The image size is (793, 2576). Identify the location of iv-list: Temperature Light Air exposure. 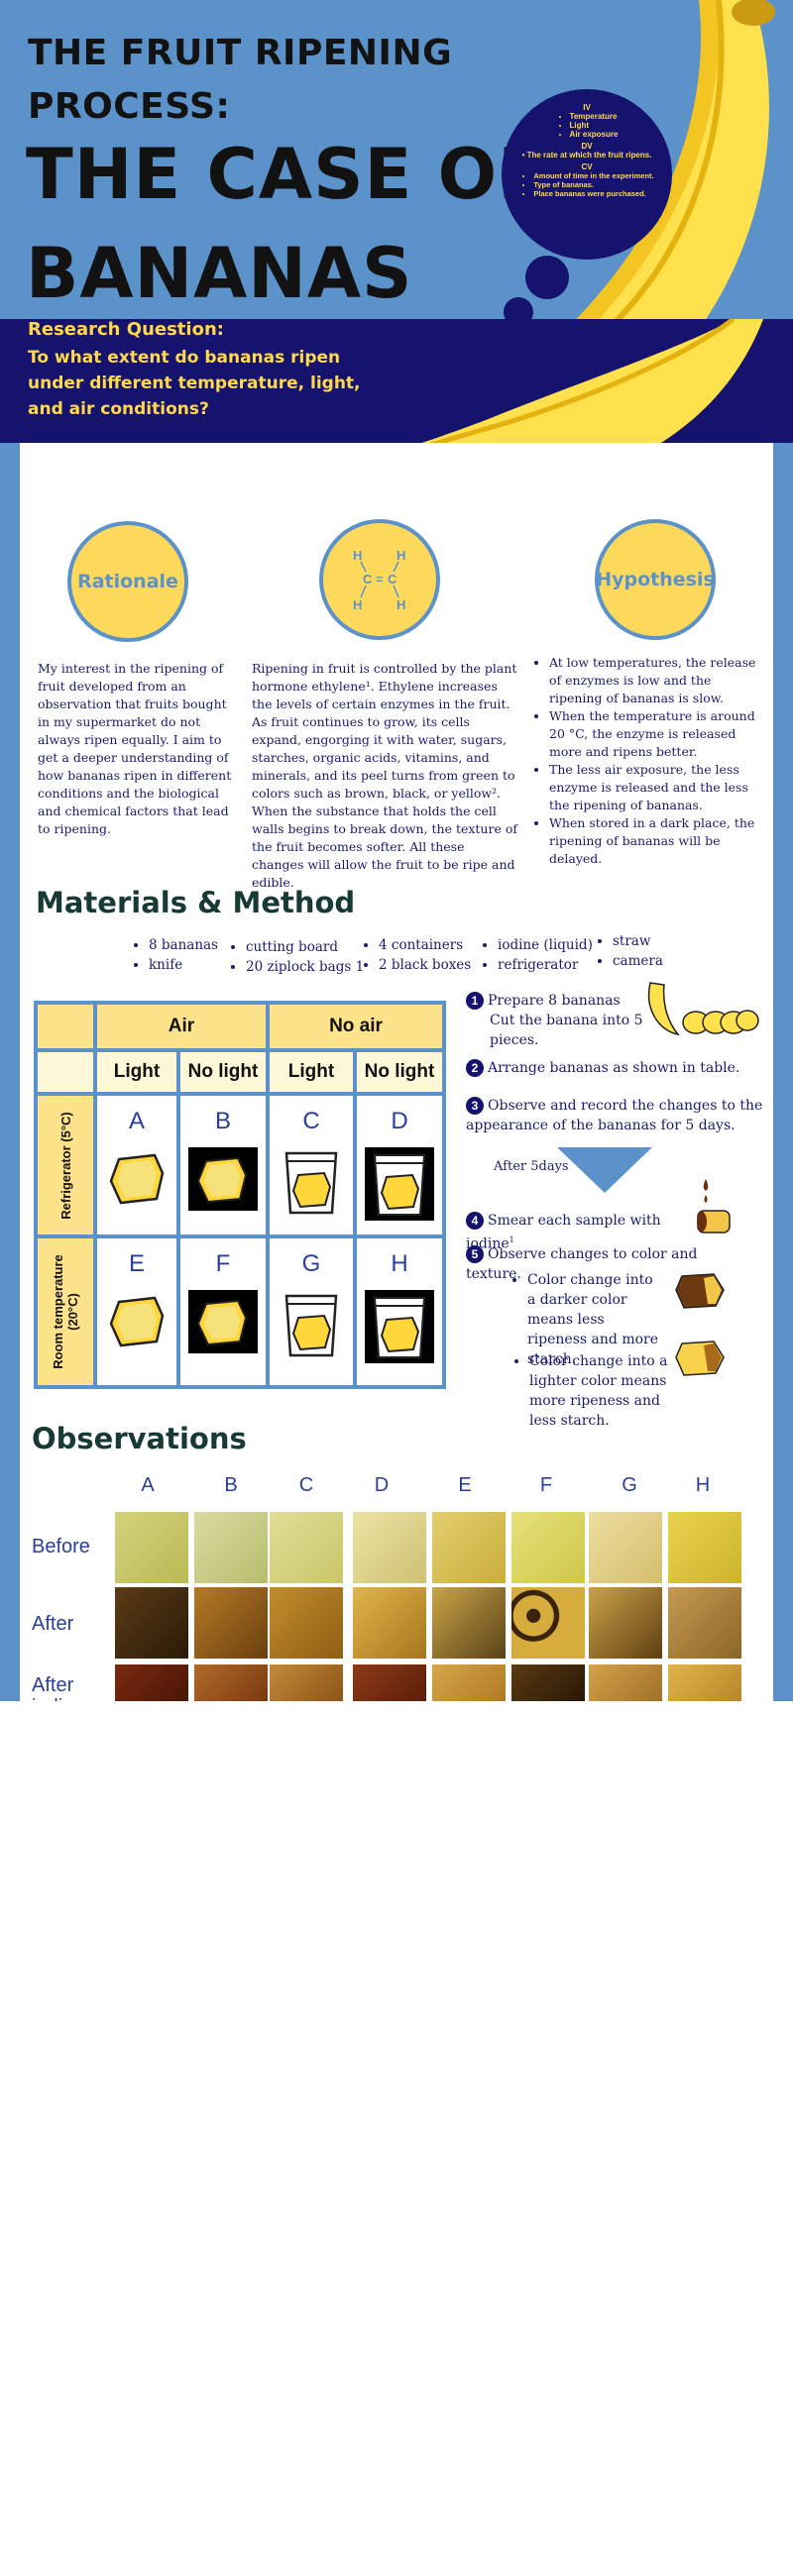
(594, 125).